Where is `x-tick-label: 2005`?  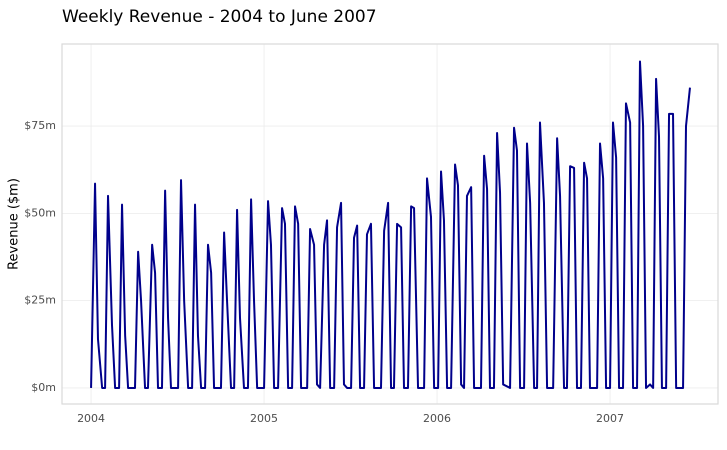
x-tick-label: 2005 is located at coordinates (264, 418).